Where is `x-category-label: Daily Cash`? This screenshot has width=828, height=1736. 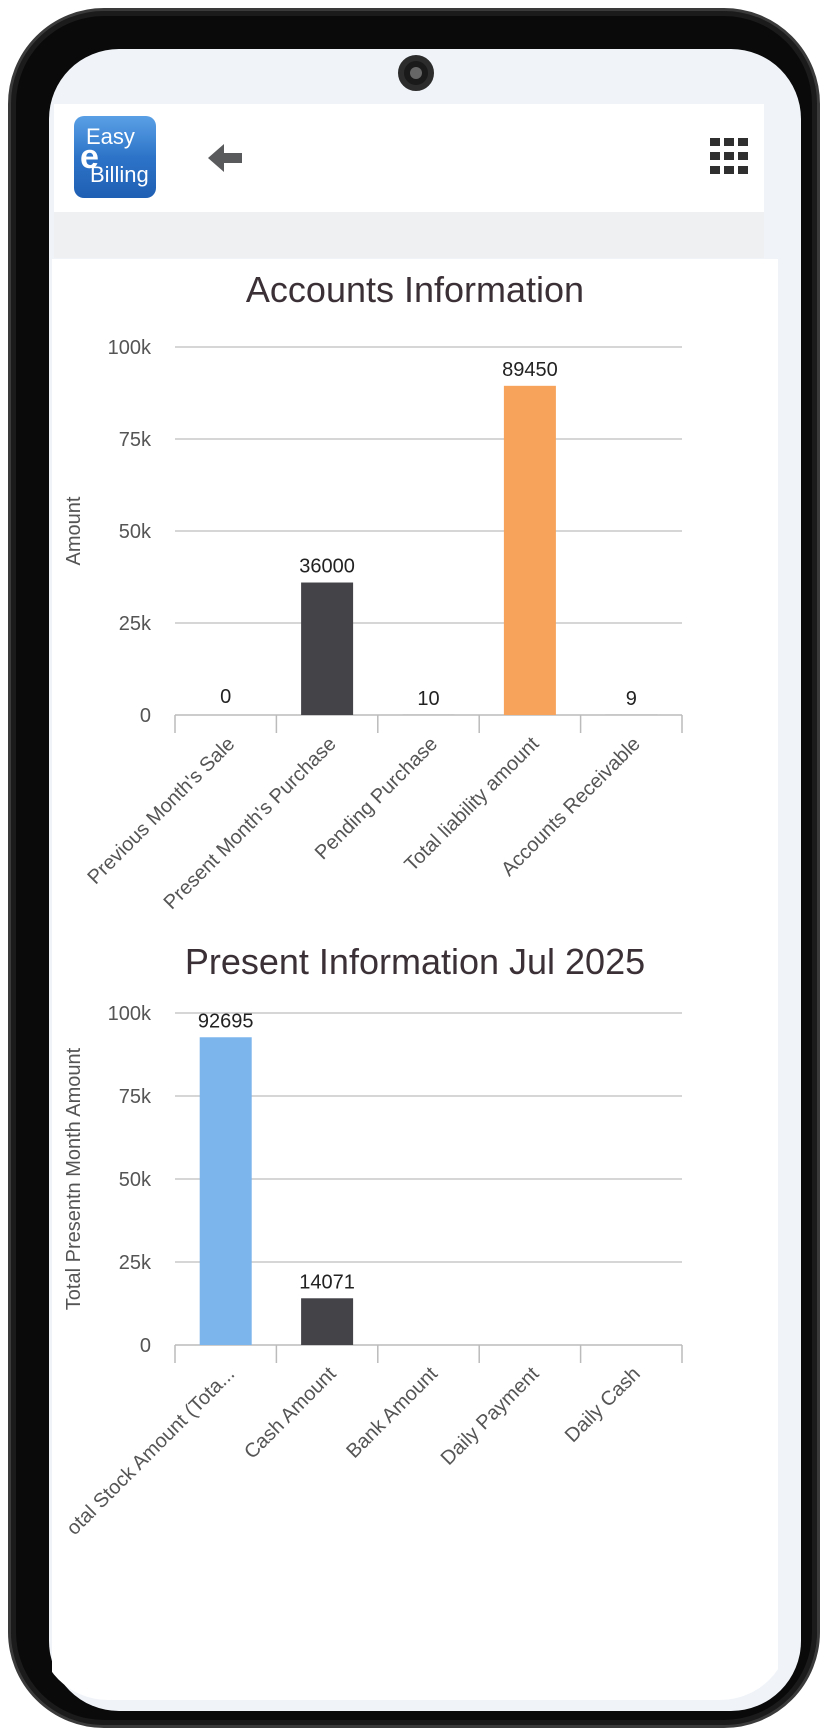 x-category-label: Daily Cash is located at coordinates (603, 1405).